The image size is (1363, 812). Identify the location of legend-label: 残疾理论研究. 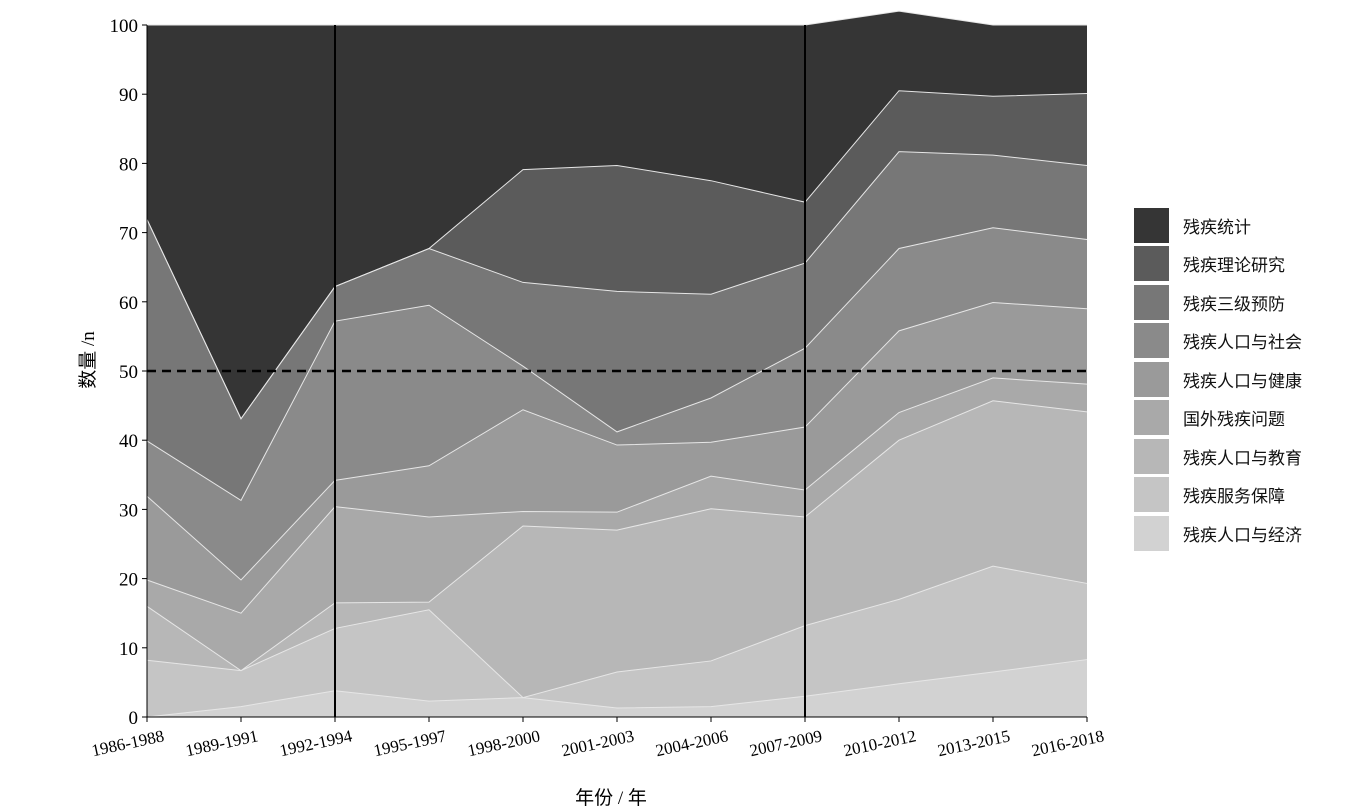
(1234, 266).